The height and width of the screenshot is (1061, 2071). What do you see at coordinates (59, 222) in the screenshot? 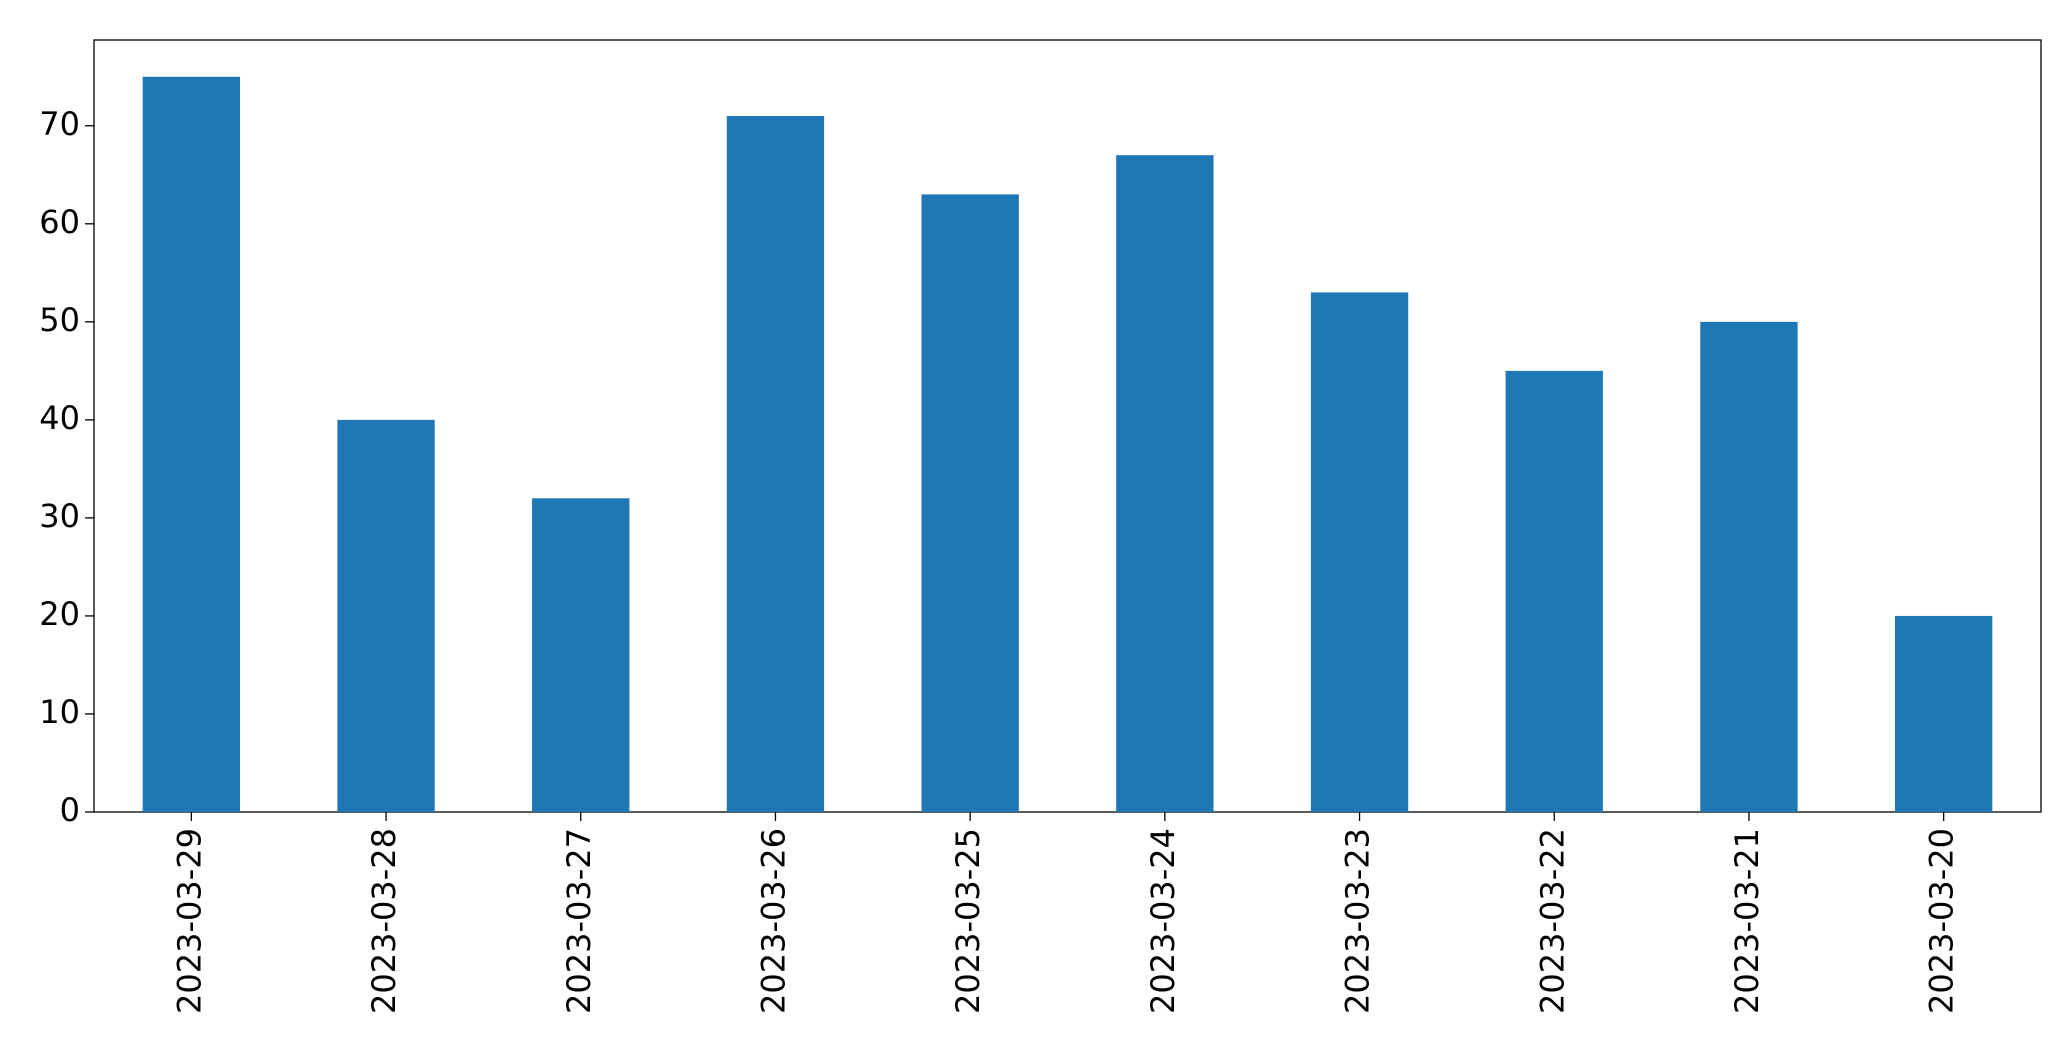
I see `y-tick-label: 60` at bounding box center [59, 222].